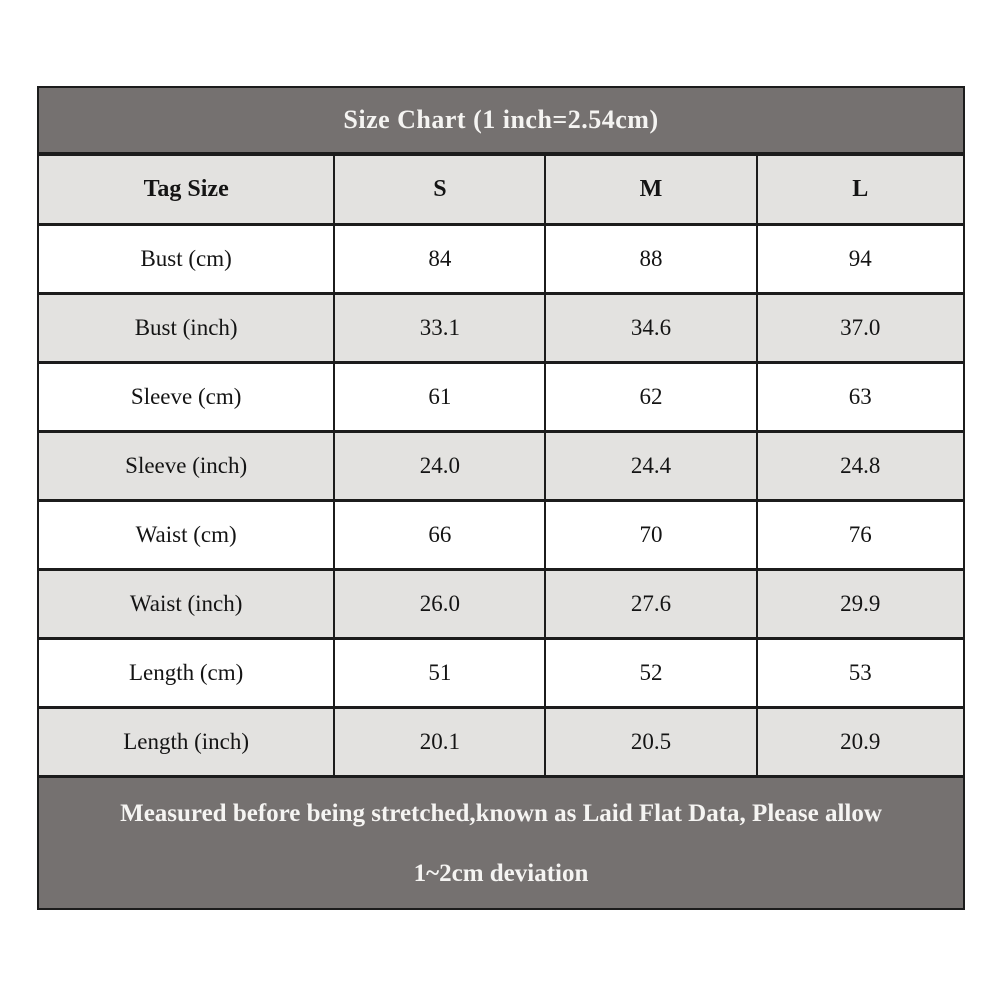 The height and width of the screenshot is (1001, 1001). Describe the element at coordinates (860, 259) in the screenshot. I see `value-cell: 94` at that location.